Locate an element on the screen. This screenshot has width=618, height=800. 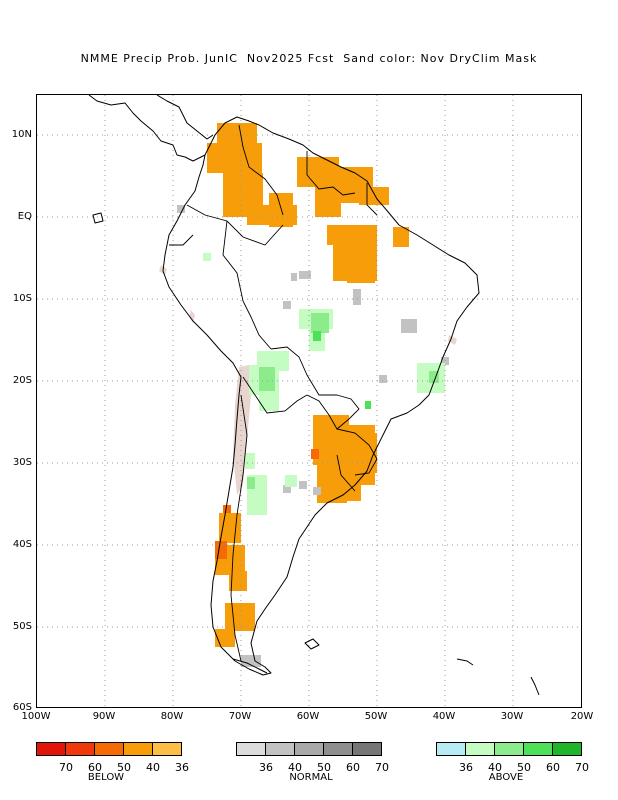
lat-label-20s: 20S is located at coordinates (22, 380).